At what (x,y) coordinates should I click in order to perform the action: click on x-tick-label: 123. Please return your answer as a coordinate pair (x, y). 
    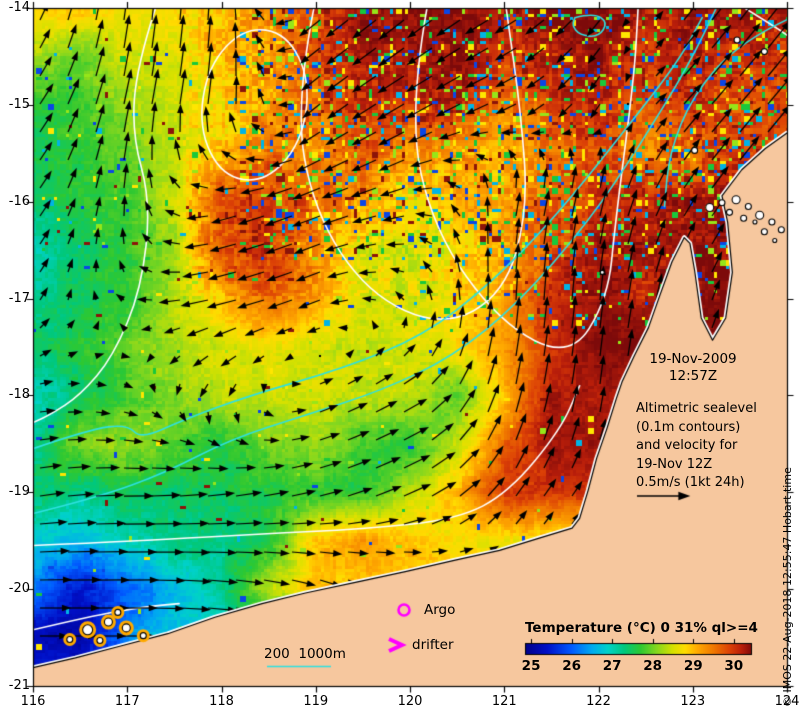
    Looking at the image, I should click on (693, 701).